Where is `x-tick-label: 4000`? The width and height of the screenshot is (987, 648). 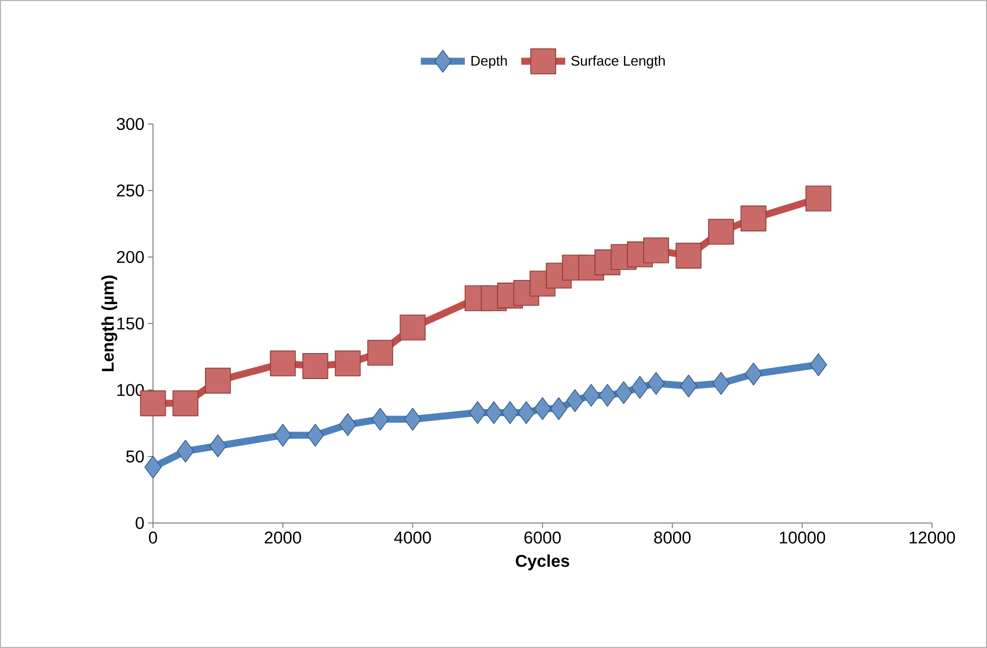
x-tick-label: 4000 is located at coordinates (412, 538).